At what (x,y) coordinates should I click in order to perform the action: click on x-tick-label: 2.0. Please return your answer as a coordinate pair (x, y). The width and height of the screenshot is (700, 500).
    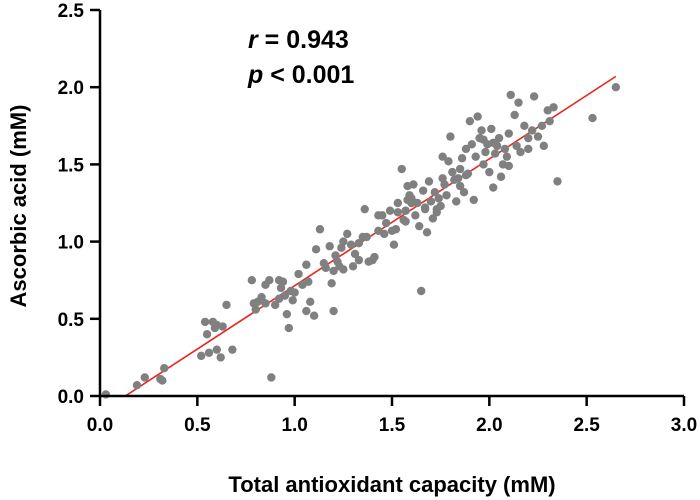
    Looking at the image, I should click on (489, 425).